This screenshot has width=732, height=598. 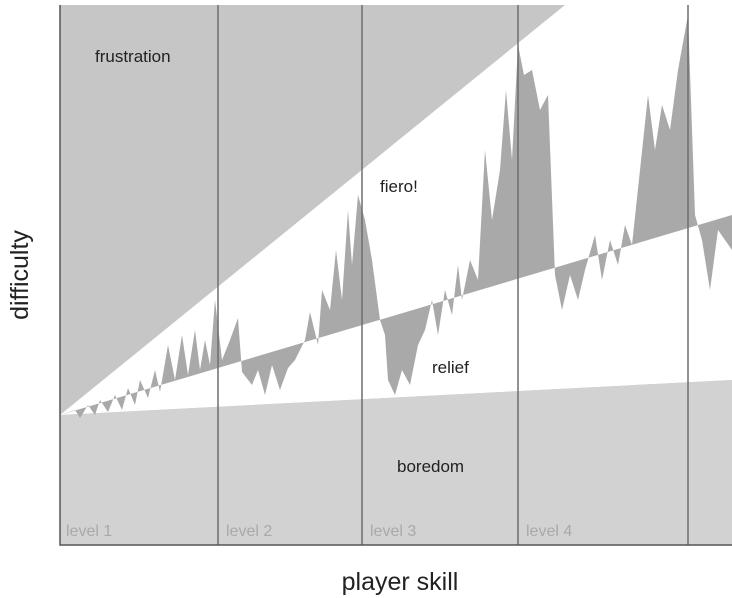 I want to click on level-label: level 2, so click(x=249, y=531).